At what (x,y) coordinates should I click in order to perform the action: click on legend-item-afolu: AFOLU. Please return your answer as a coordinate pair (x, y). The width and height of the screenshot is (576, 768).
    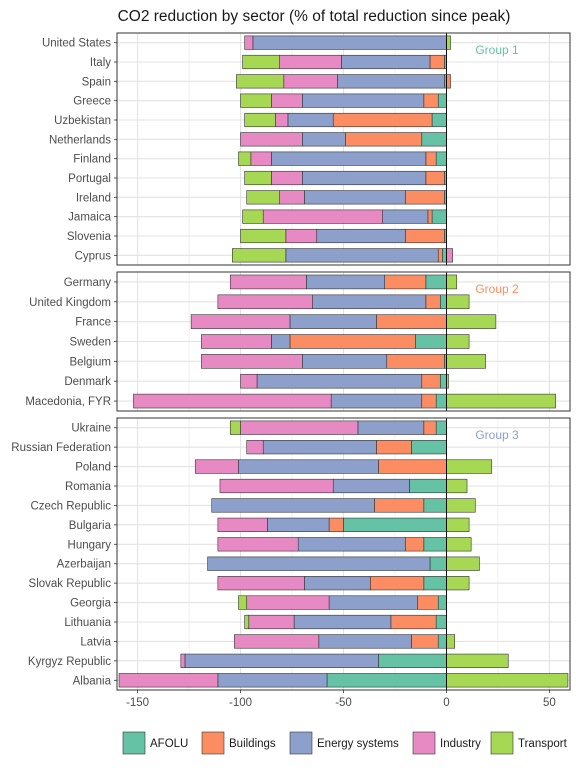
    Looking at the image, I should click on (155, 743).